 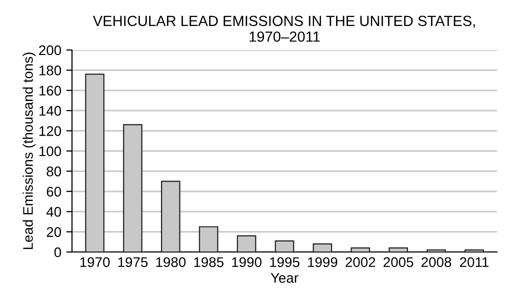 I want to click on y-tick-label: 100, so click(x=50, y=151).